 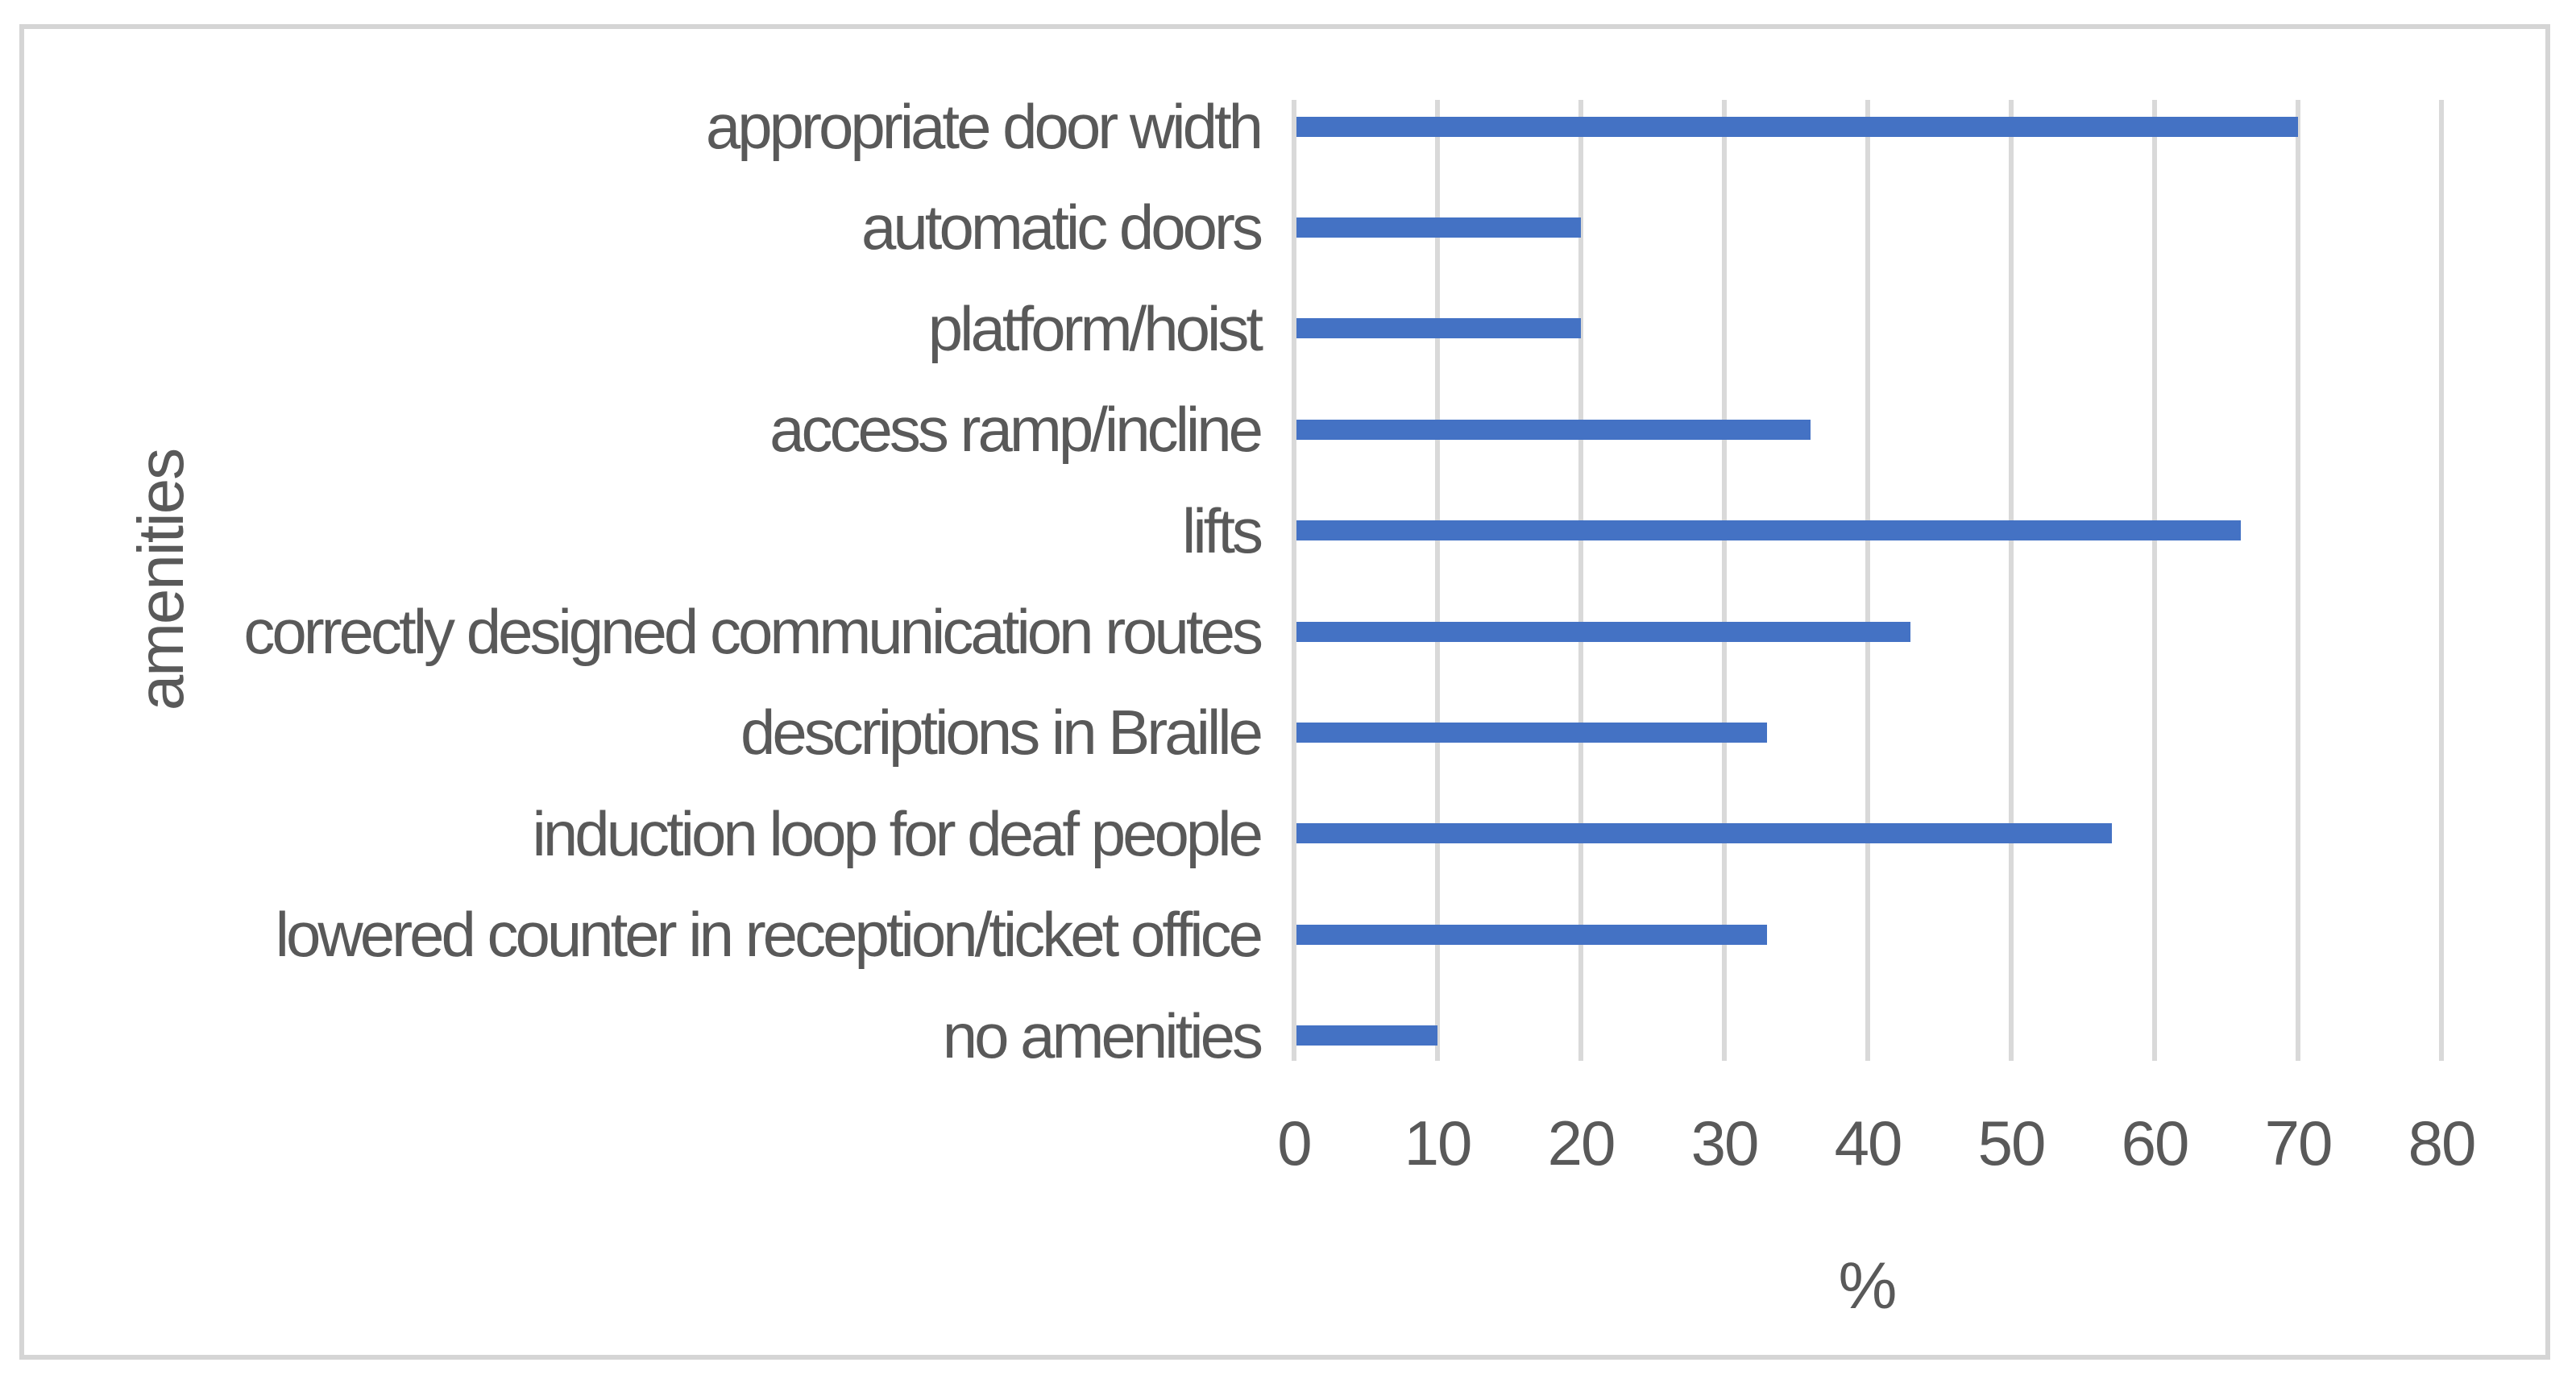 What do you see at coordinates (1102, 1035) in the screenshot?
I see `category-label: no amenities` at bounding box center [1102, 1035].